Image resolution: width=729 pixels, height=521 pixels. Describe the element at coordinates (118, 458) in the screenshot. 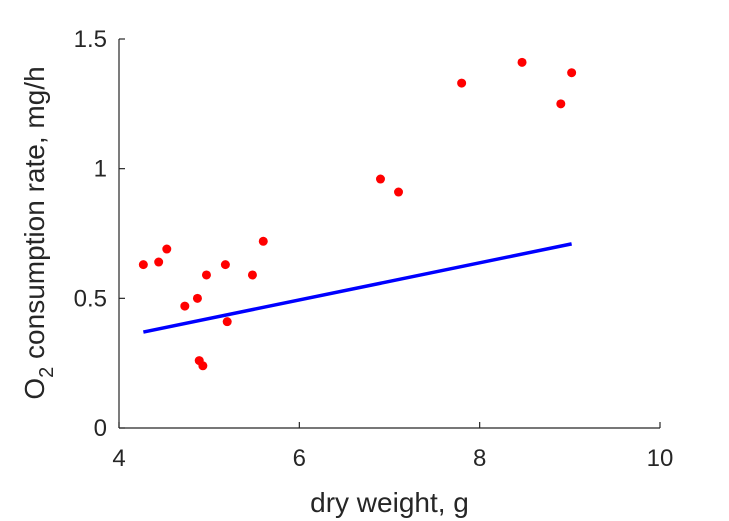

I see `x-tick-label: 4` at that location.